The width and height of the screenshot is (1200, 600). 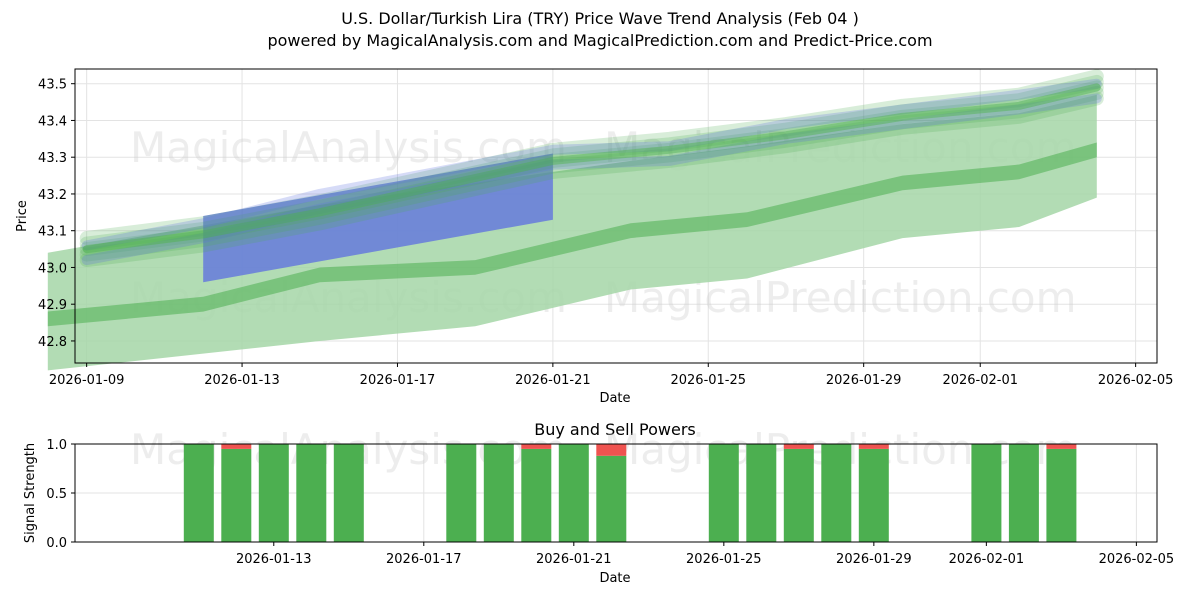 What do you see at coordinates (52, 85) in the screenshot?
I see `price-y-tick-label: 43.5` at bounding box center [52, 85].